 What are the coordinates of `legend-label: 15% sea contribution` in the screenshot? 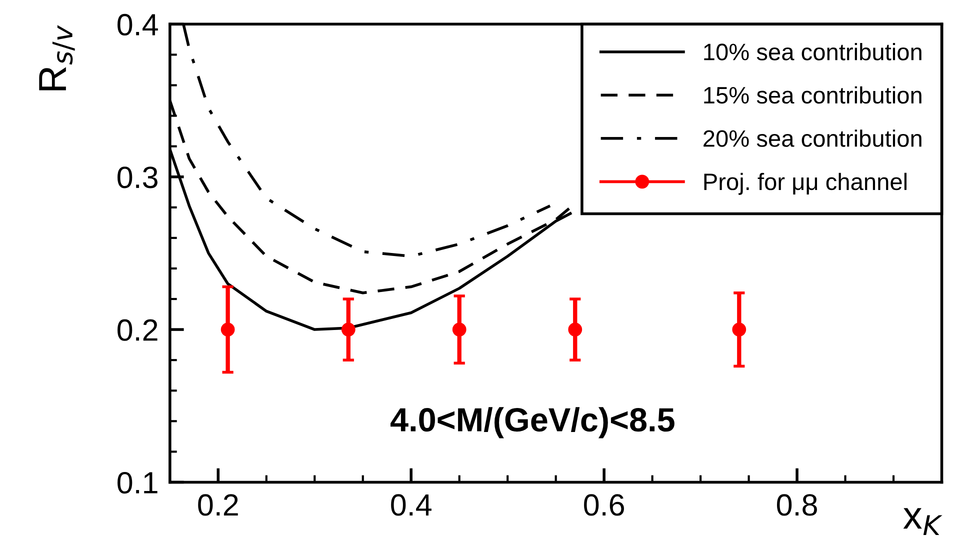 It's located at (813, 95).